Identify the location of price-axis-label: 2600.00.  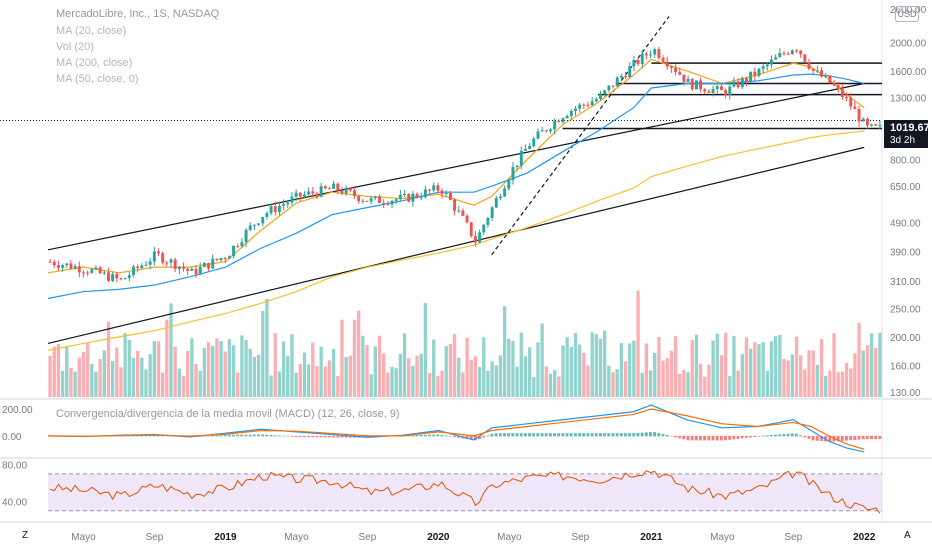
(908, 10).